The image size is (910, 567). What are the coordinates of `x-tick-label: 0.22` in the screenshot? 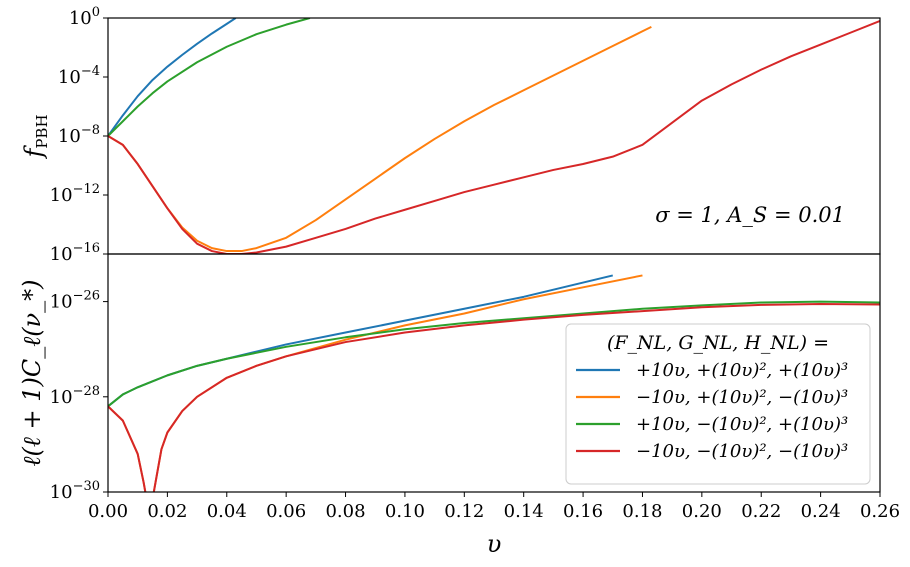 It's located at (761, 511).